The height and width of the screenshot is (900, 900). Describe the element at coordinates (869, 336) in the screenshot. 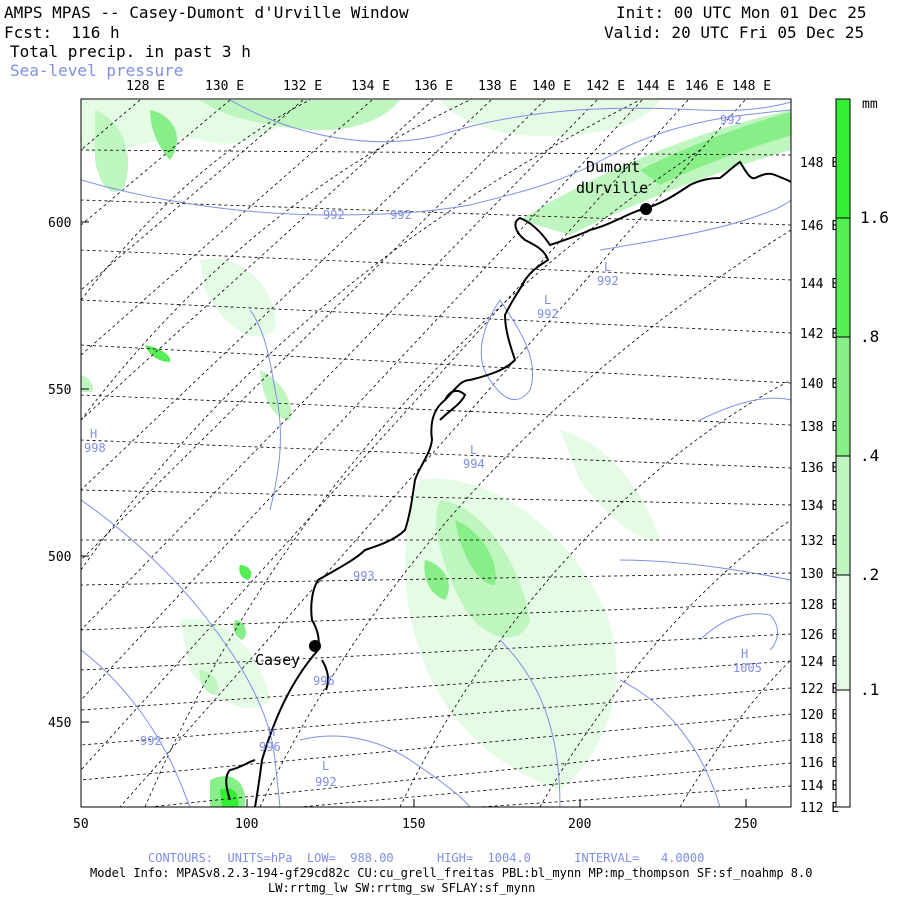

I see `colorbar-label: .8` at that location.